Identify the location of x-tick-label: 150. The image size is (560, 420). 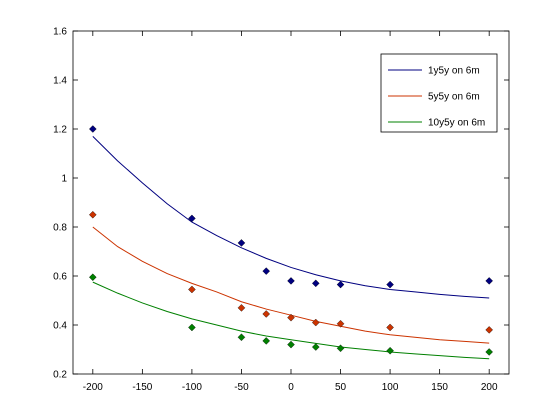
(439, 387).